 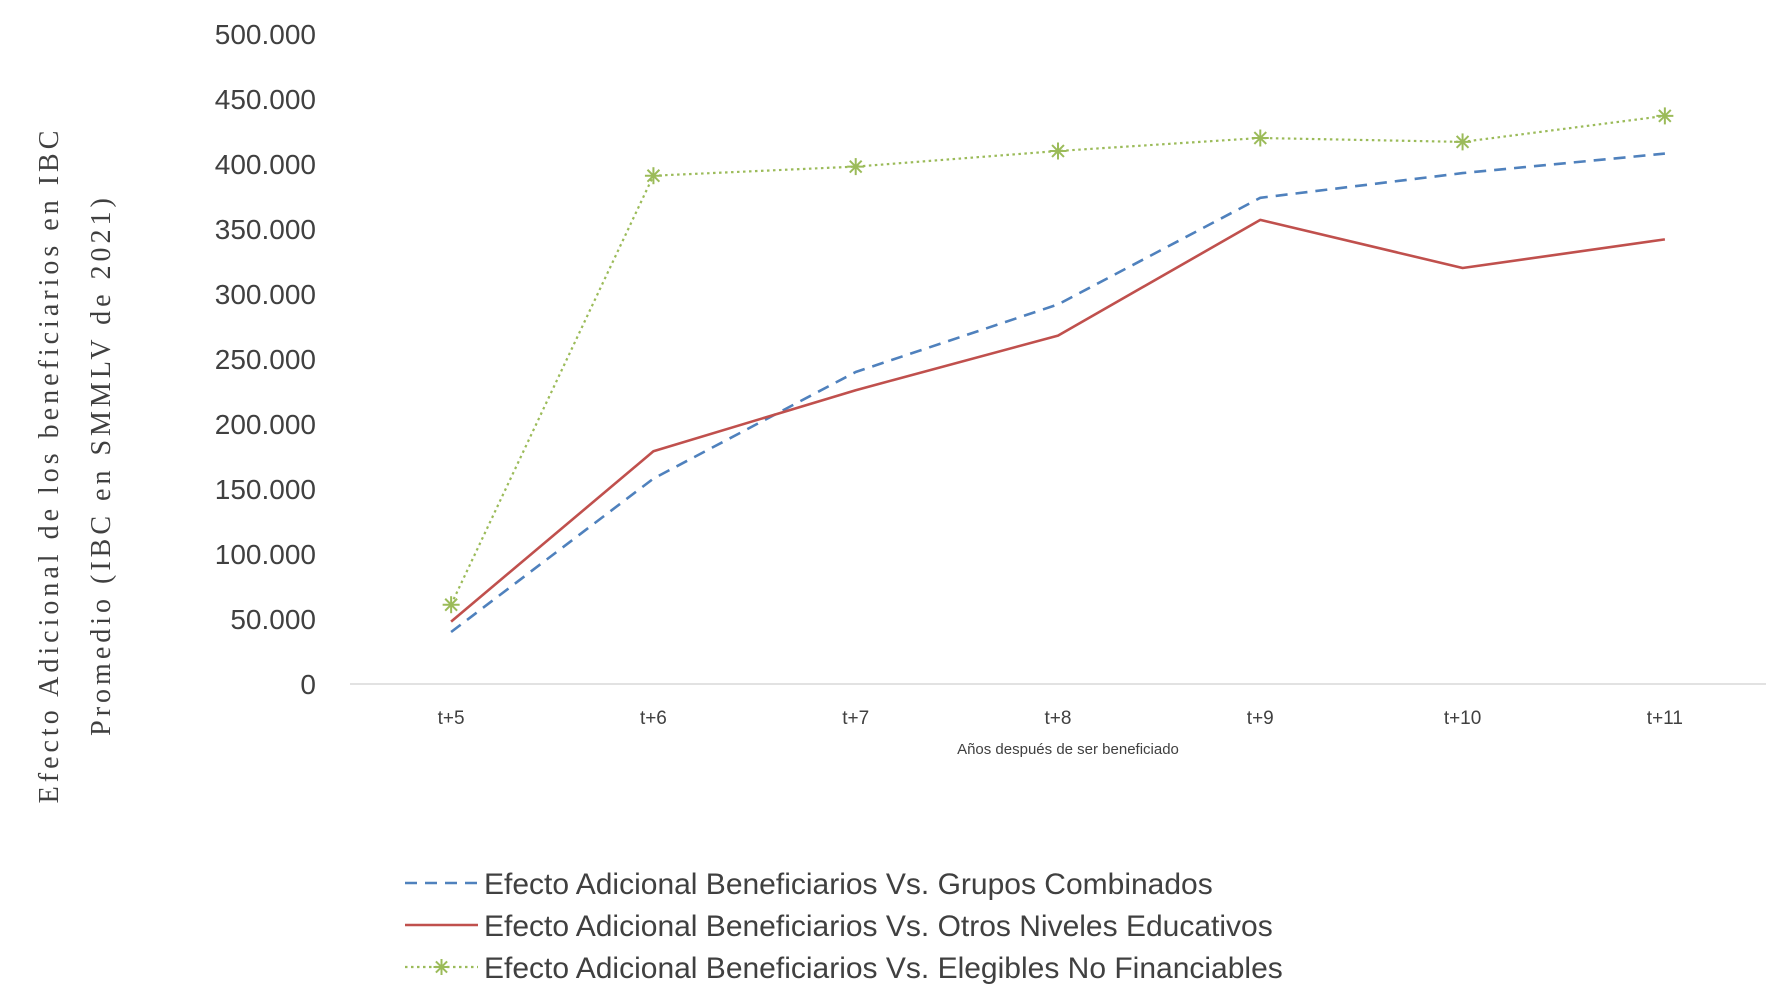 I want to click on y-tick-label: 250.000, so click(x=265, y=359).